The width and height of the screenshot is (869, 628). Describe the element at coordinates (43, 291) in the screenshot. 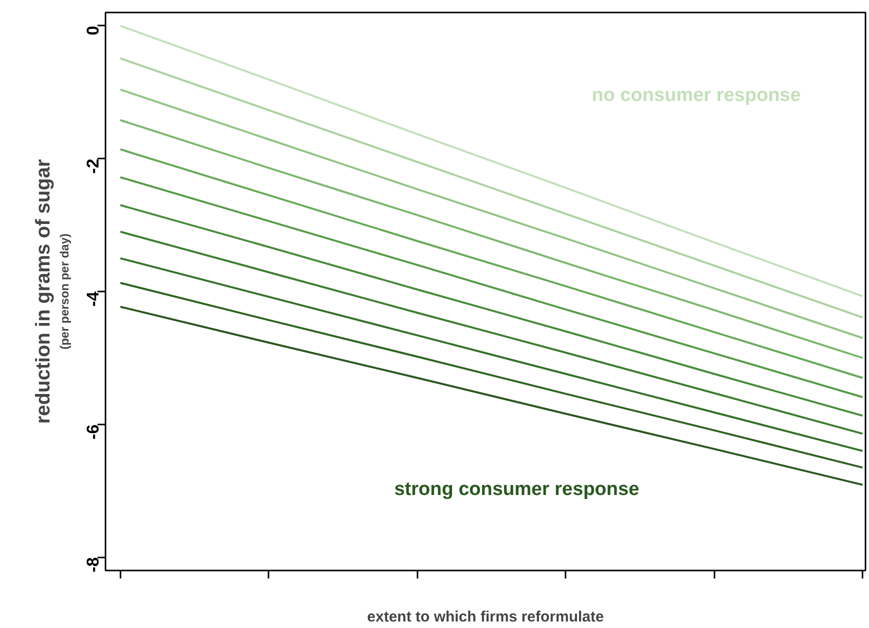

I see `y-axis-title: reduction in grams of sugar` at that location.